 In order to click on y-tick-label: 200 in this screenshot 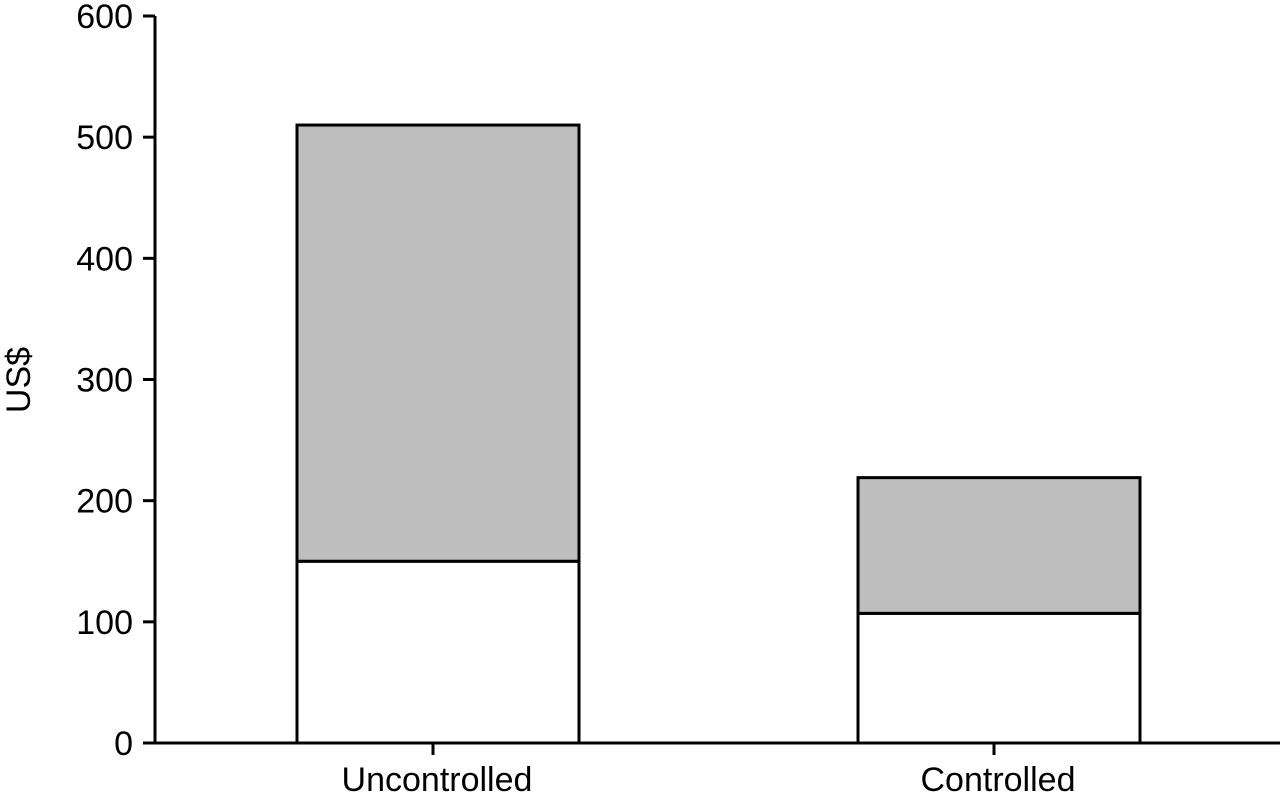, I will do `click(104, 502)`.